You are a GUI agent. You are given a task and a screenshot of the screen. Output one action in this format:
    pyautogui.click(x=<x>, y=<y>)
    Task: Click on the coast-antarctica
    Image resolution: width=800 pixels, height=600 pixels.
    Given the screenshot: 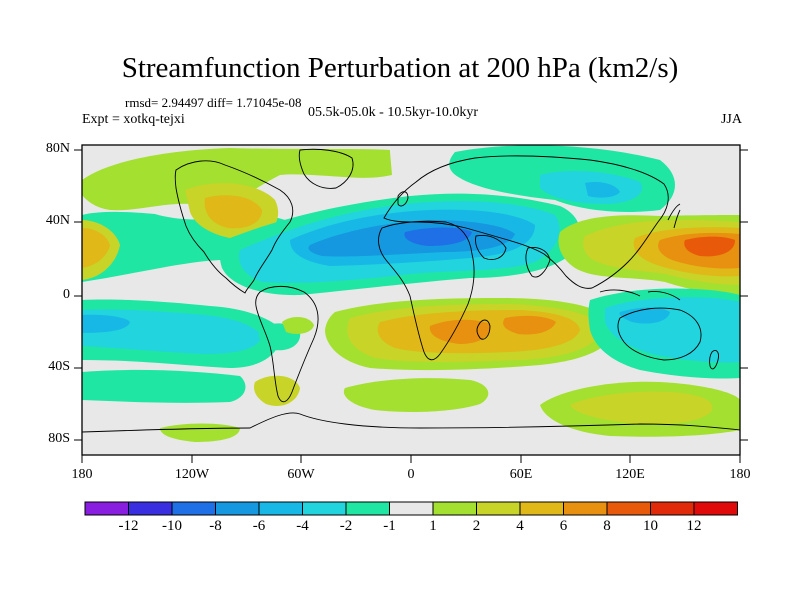 What is the action you would take?
    pyautogui.click(x=411, y=422)
    